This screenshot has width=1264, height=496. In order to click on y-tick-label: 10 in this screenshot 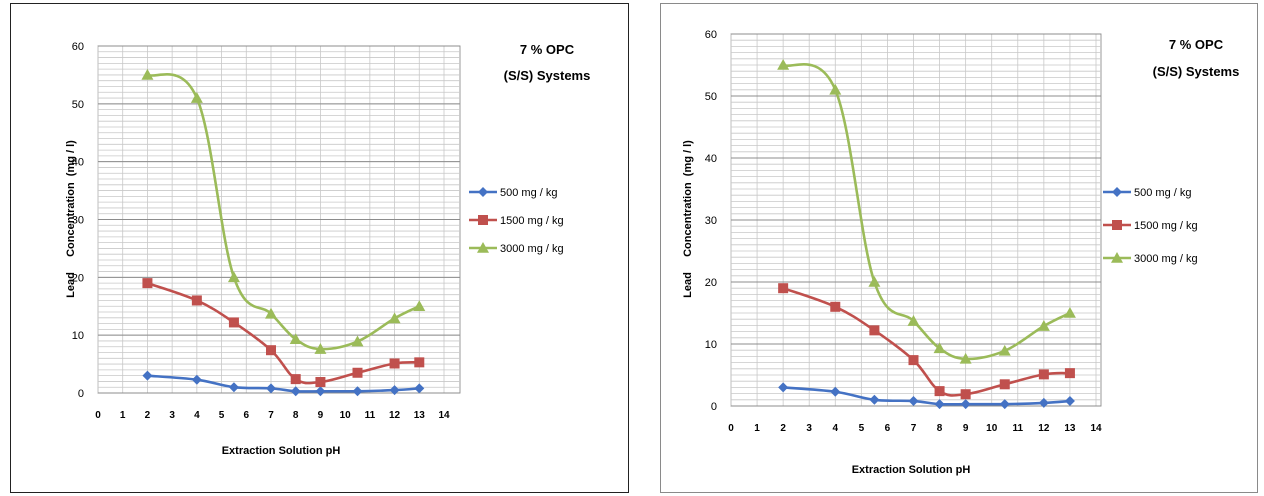, I will do `click(711, 345)`.